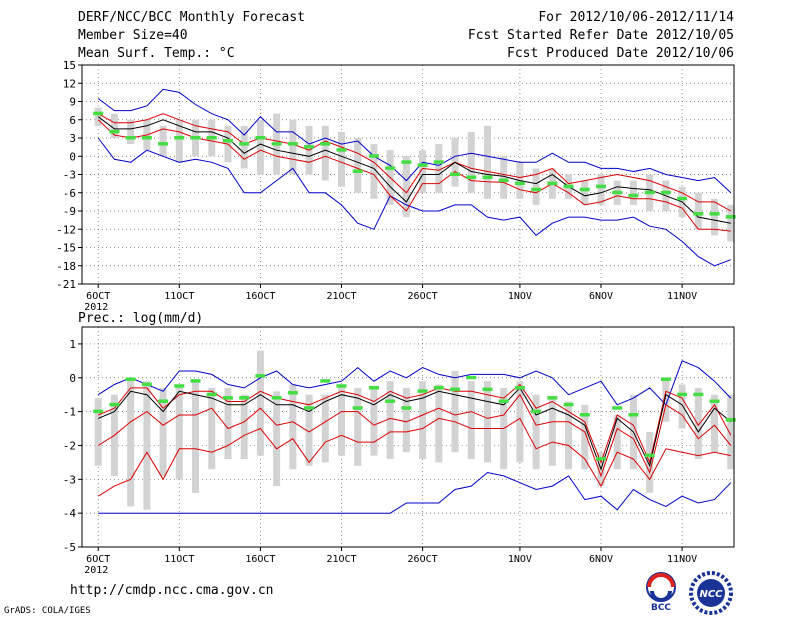  Describe the element at coordinates (133, 35) in the screenshot. I see `member-size: Member Size=40` at that location.